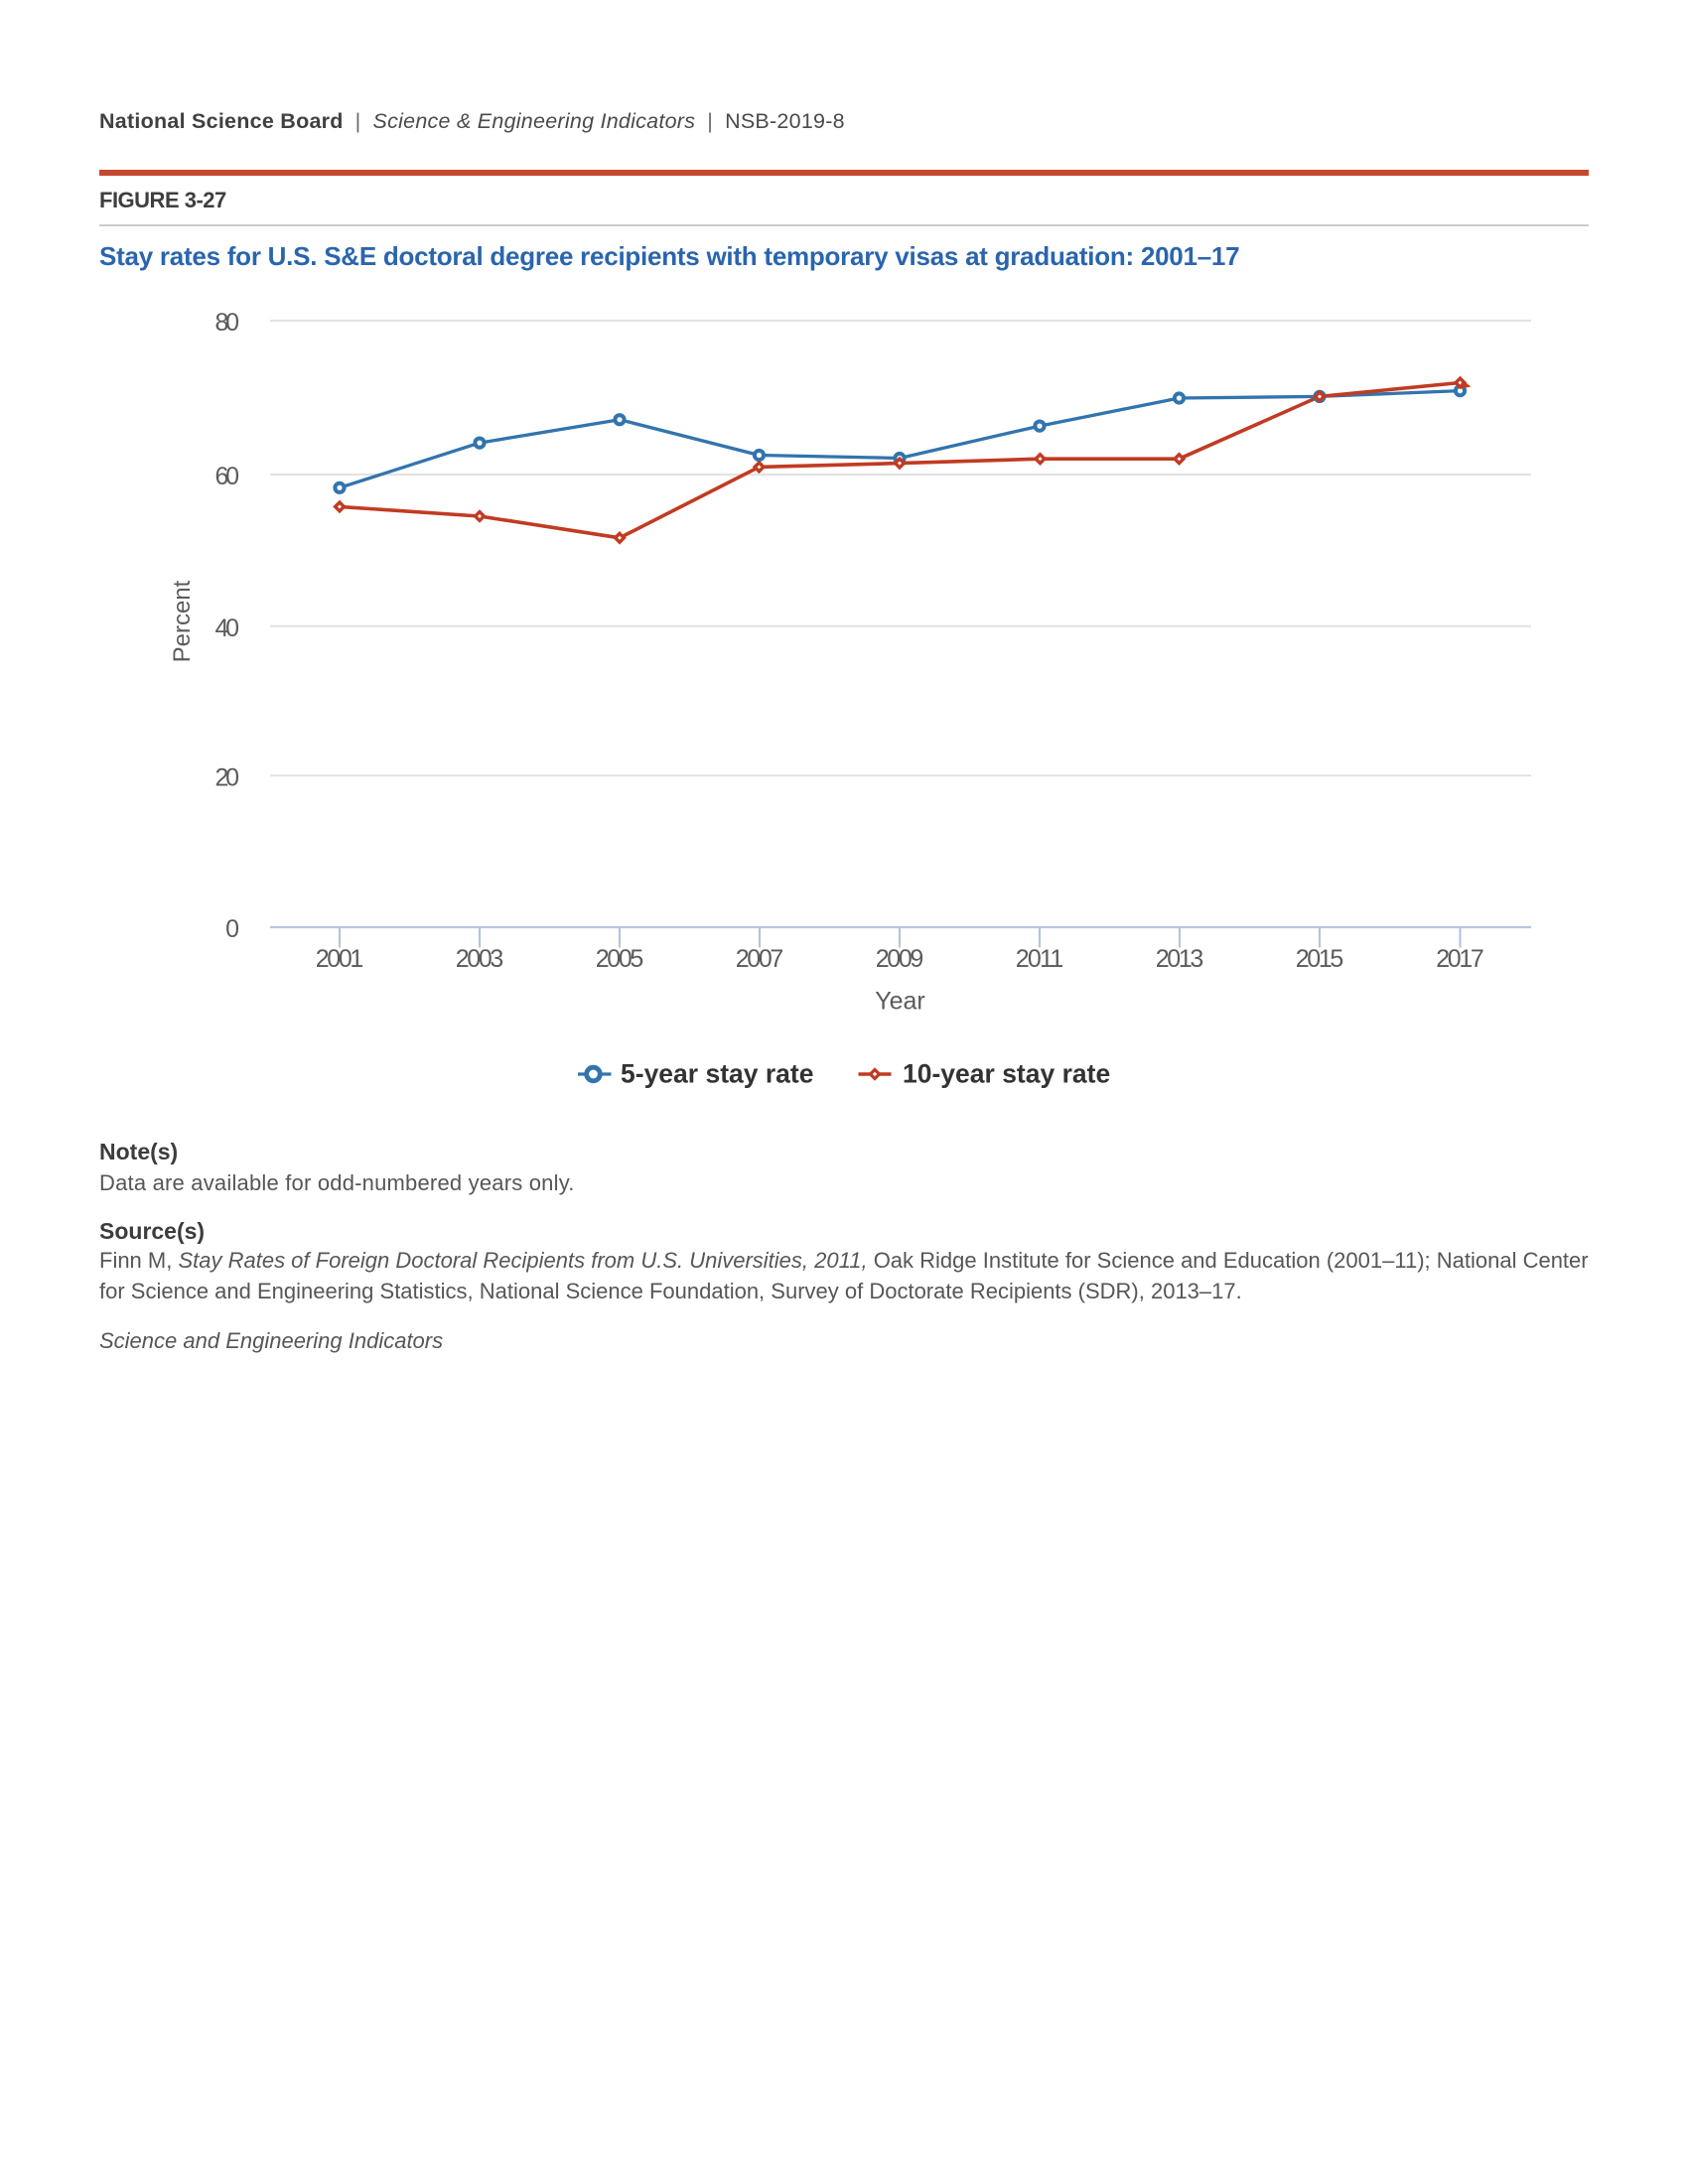  Describe the element at coordinates (1006, 1074) in the screenshot. I see `svg-text: 10-year stay rate` at that location.